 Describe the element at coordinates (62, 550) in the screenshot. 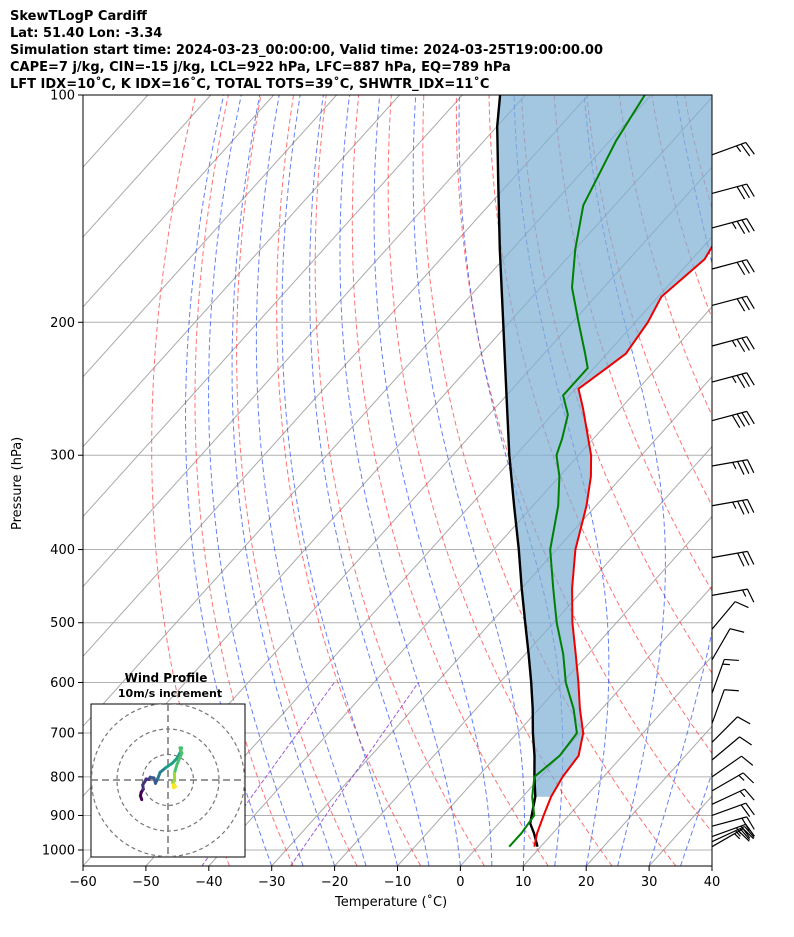

I see `y-tick-label: 400` at that location.